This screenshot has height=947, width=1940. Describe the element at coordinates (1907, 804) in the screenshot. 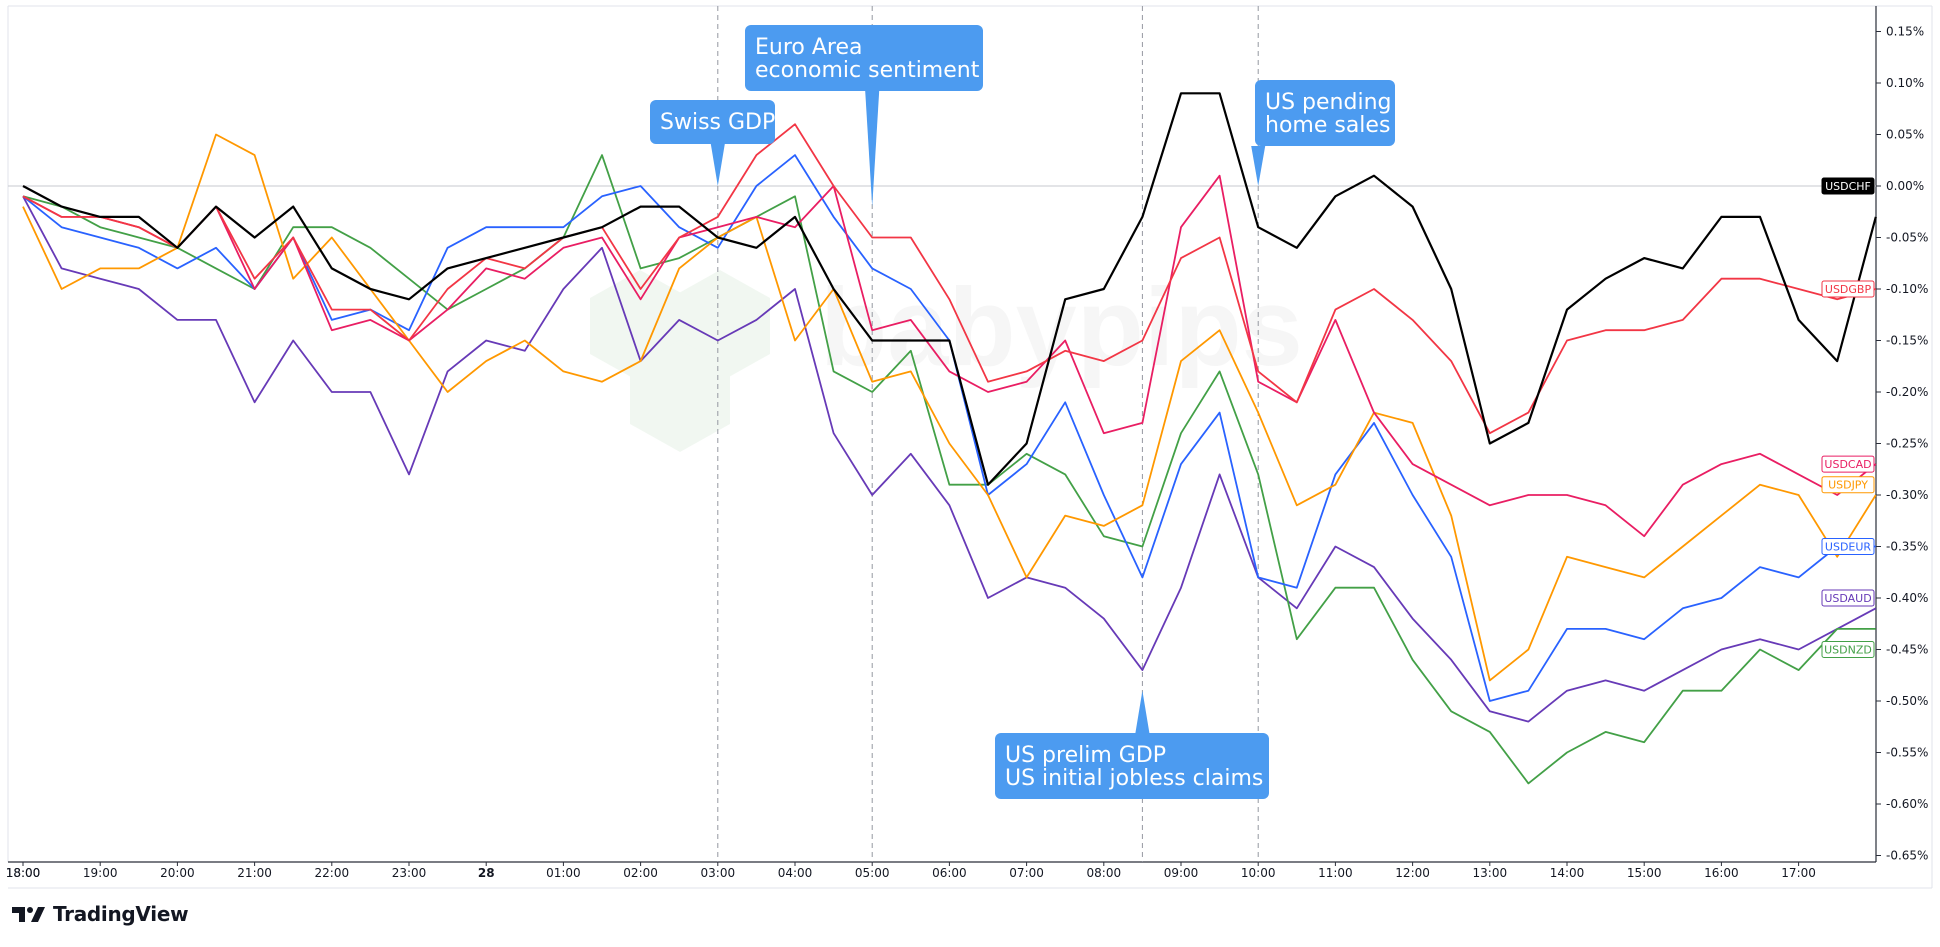

I see `y-tick-label: -0.60%` at that location.